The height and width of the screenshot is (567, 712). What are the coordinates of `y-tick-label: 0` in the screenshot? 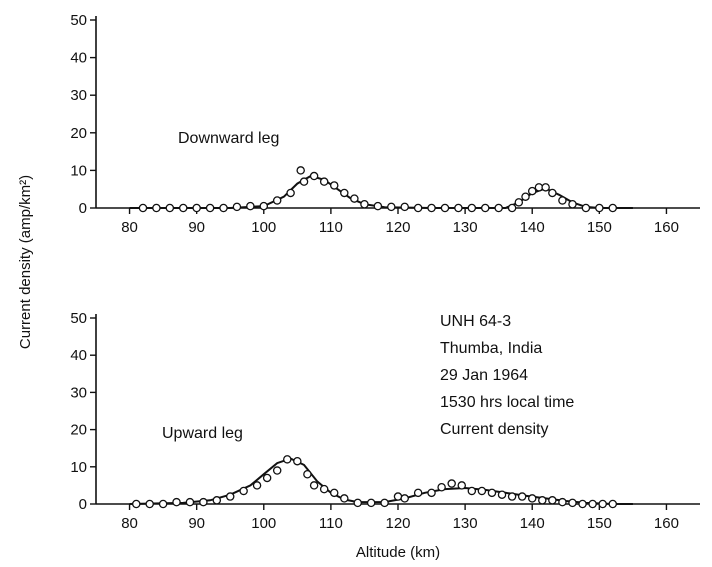 It's located at (83, 504).